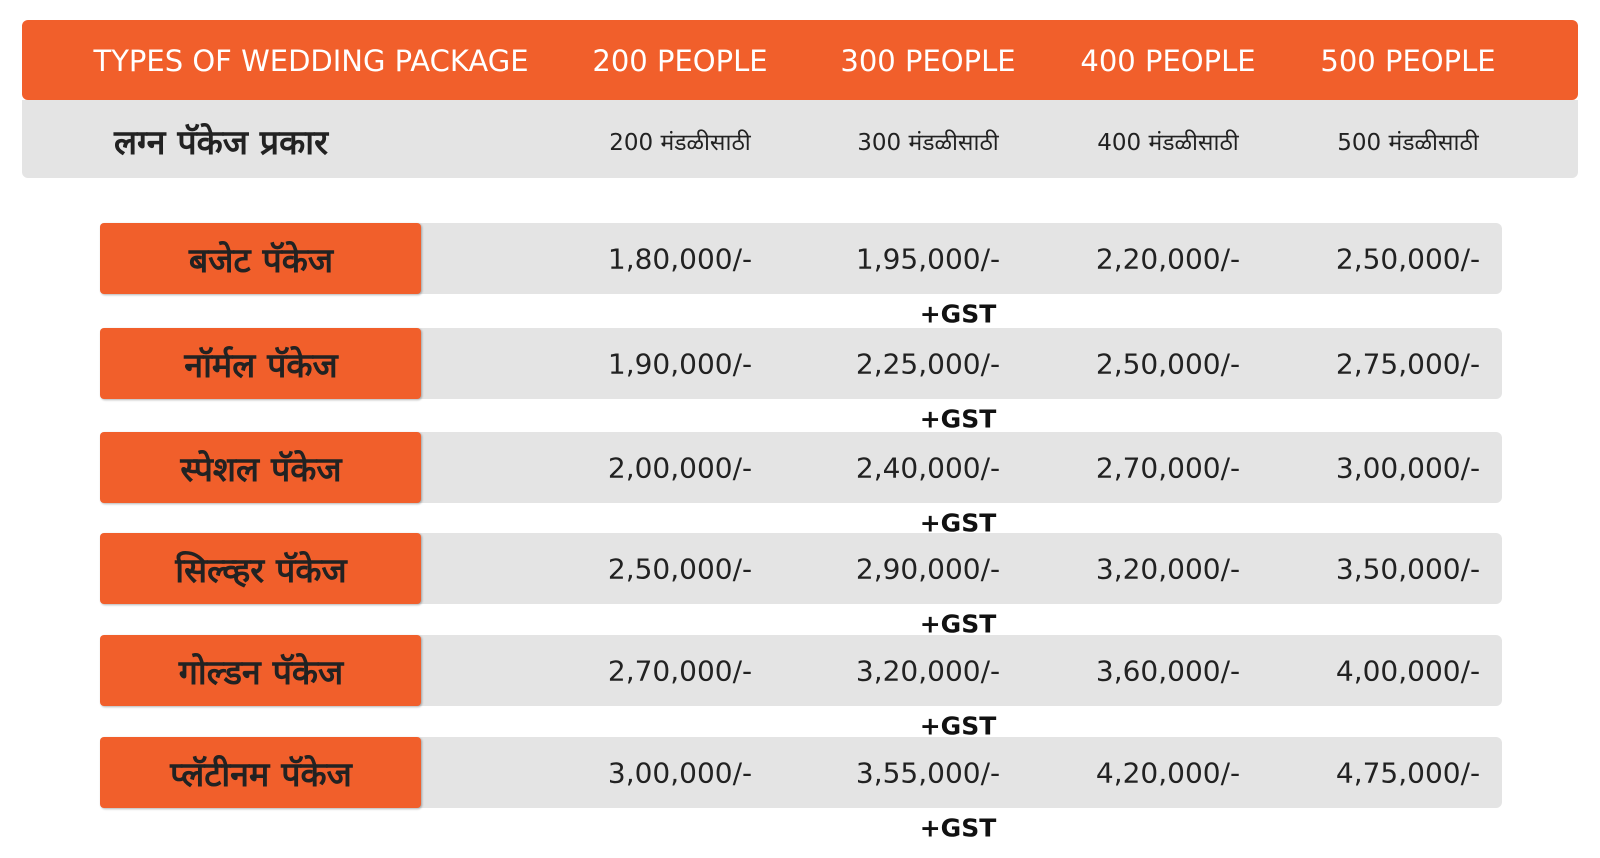  Describe the element at coordinates (800, 60) in the screenshot. I see `header-bar` at that location.